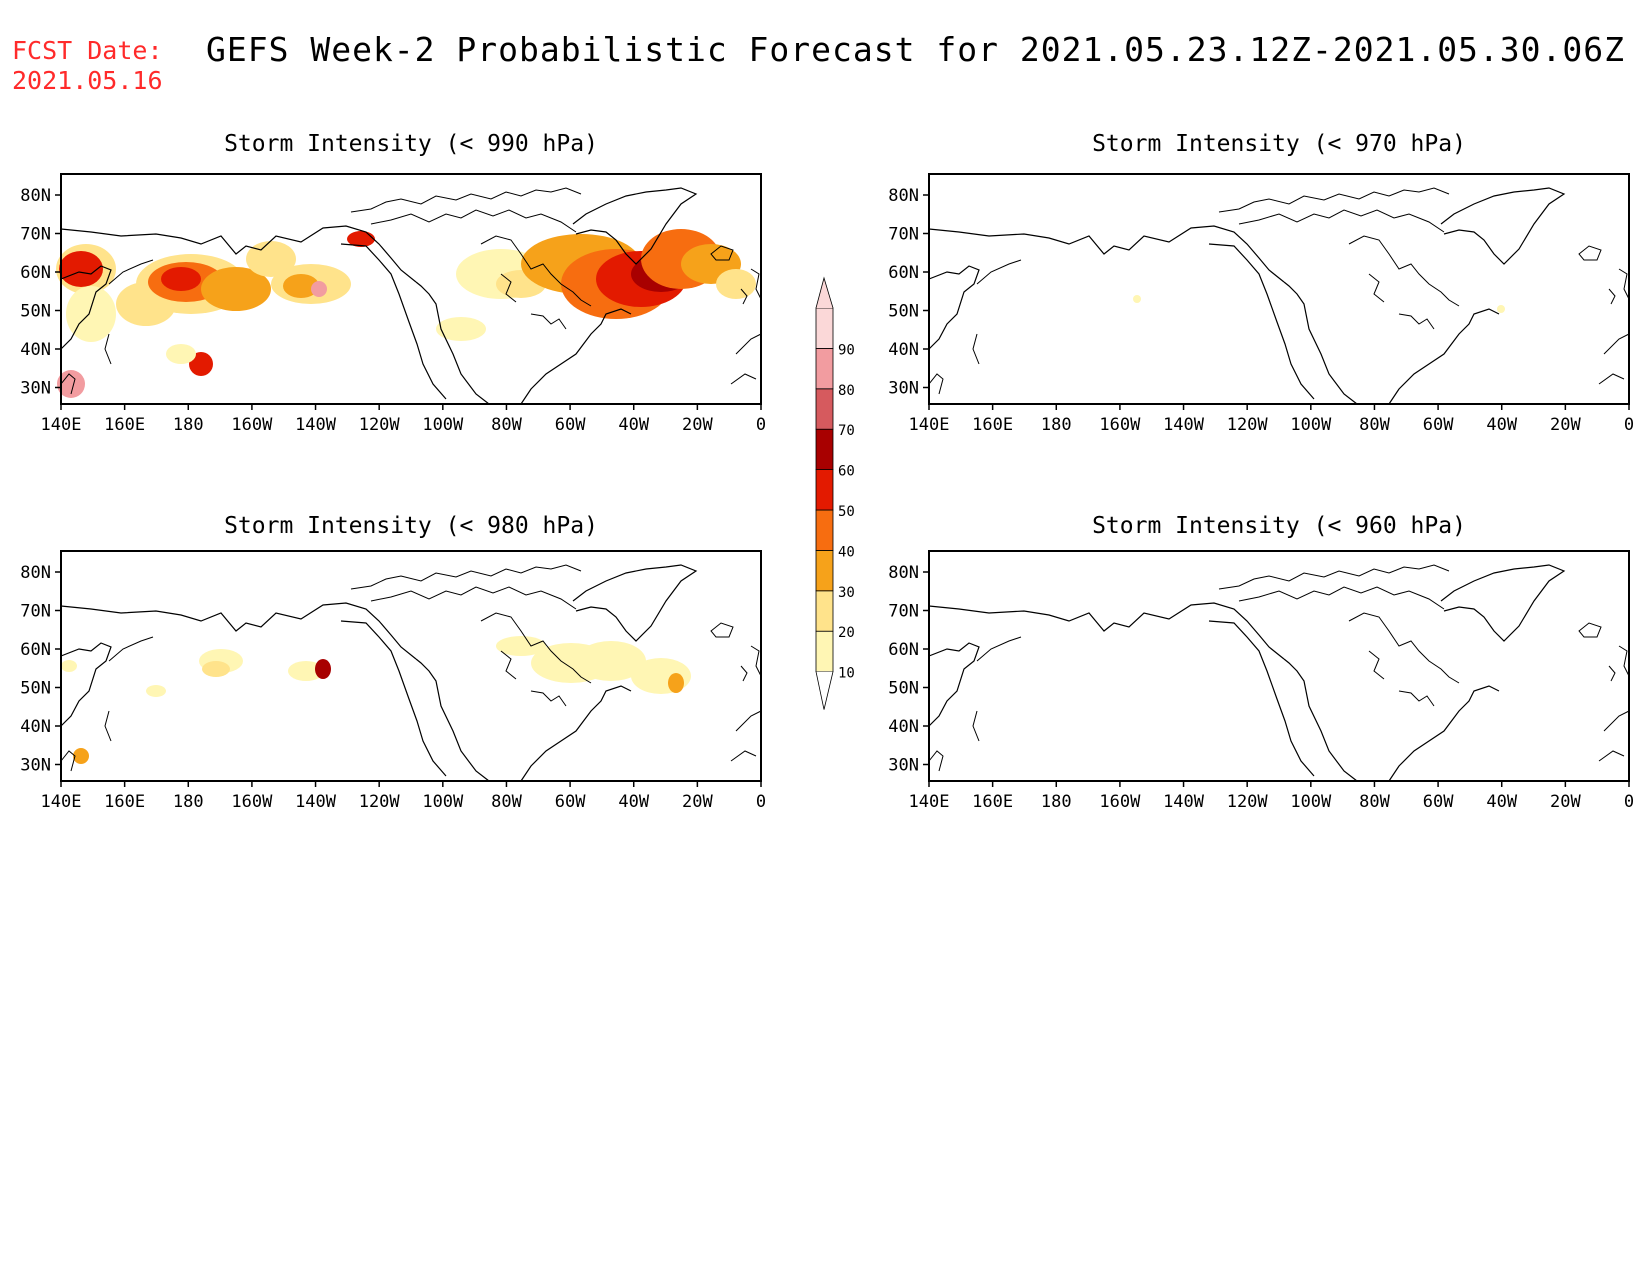  Describe the element at coordinates (35, 650) in the screenshot. I see `y-tick-label: 60N` at that location.